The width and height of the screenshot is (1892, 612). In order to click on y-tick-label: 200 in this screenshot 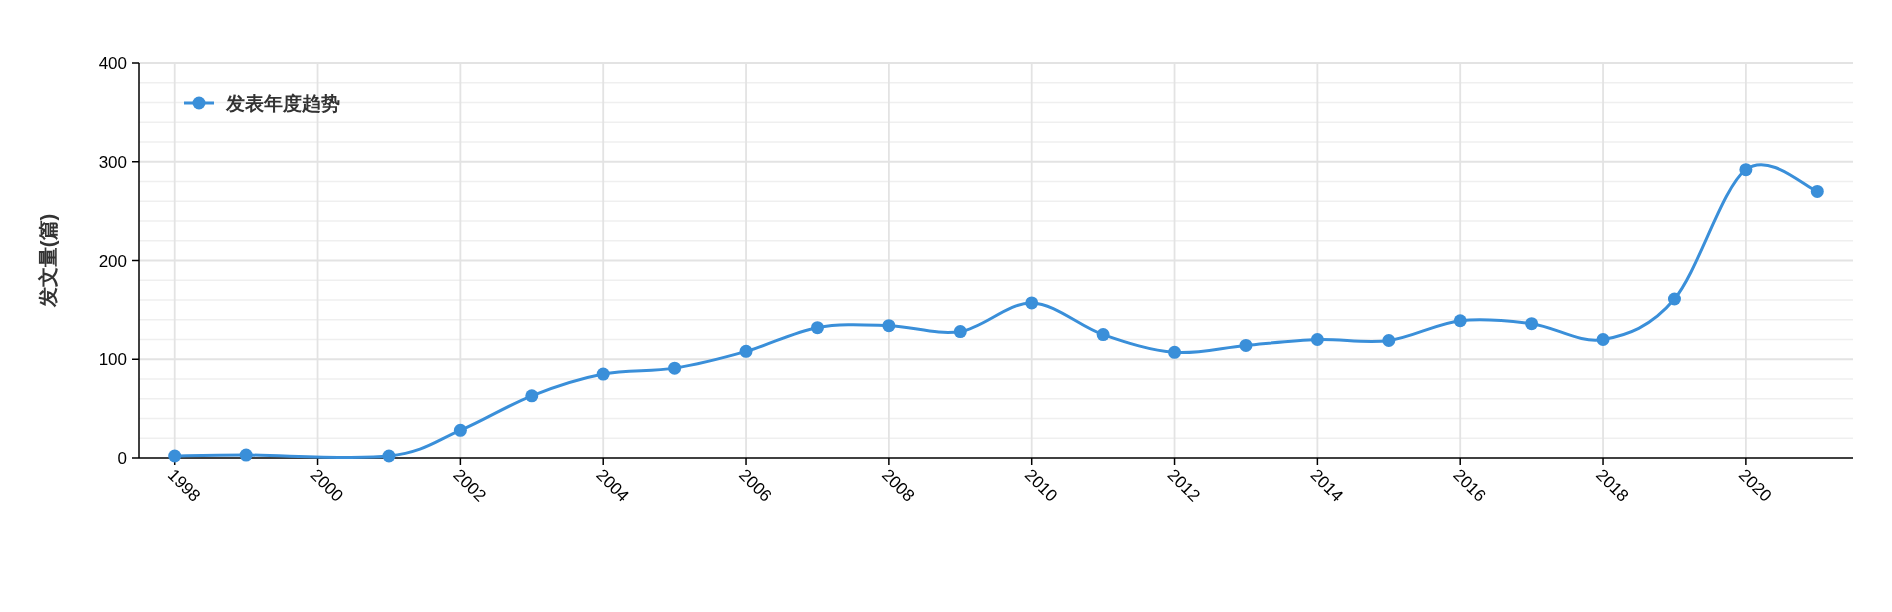, I will do `click(112, 261)`.